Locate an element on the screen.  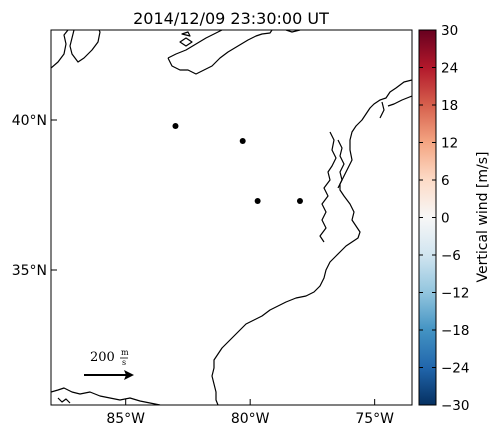
colorbar-tick-label: −30 is located at coordinates (455, 406).